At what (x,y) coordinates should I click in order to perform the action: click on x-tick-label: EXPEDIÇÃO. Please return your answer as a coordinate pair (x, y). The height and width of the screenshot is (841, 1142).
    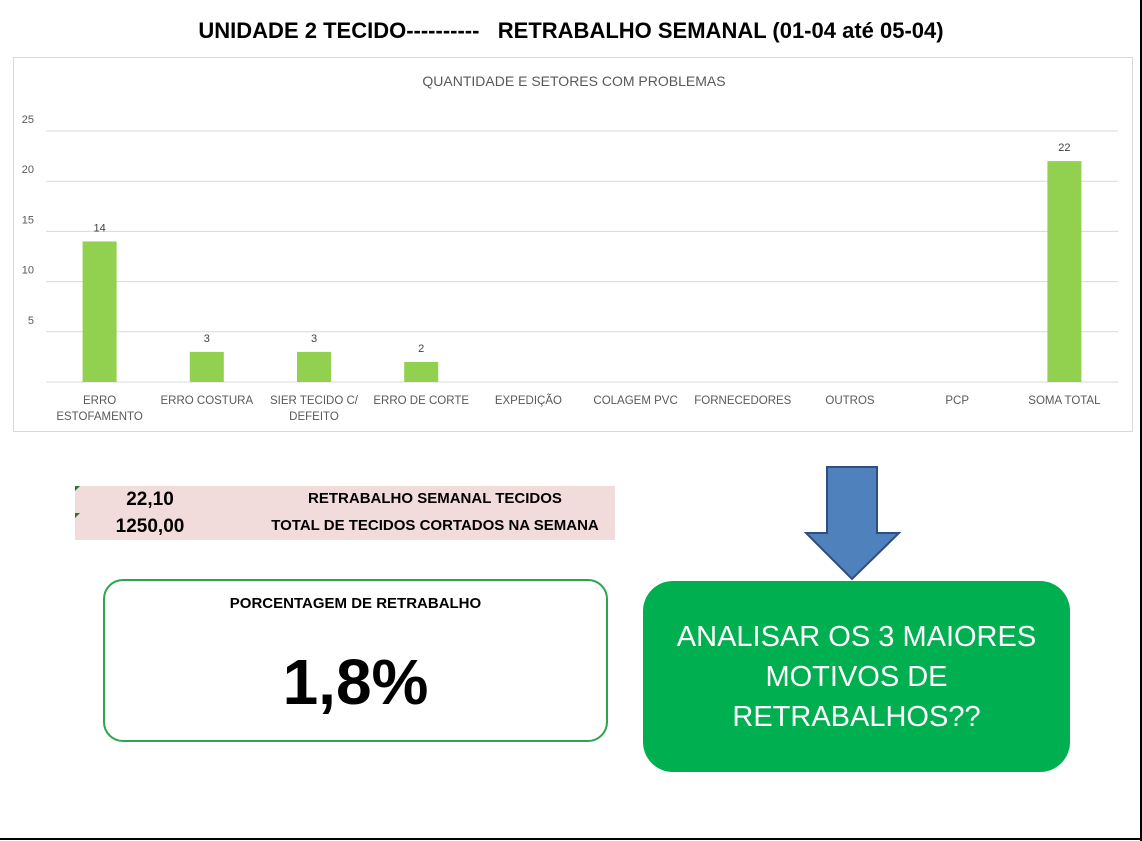
    Looking at the image, I should click on (528, 400).